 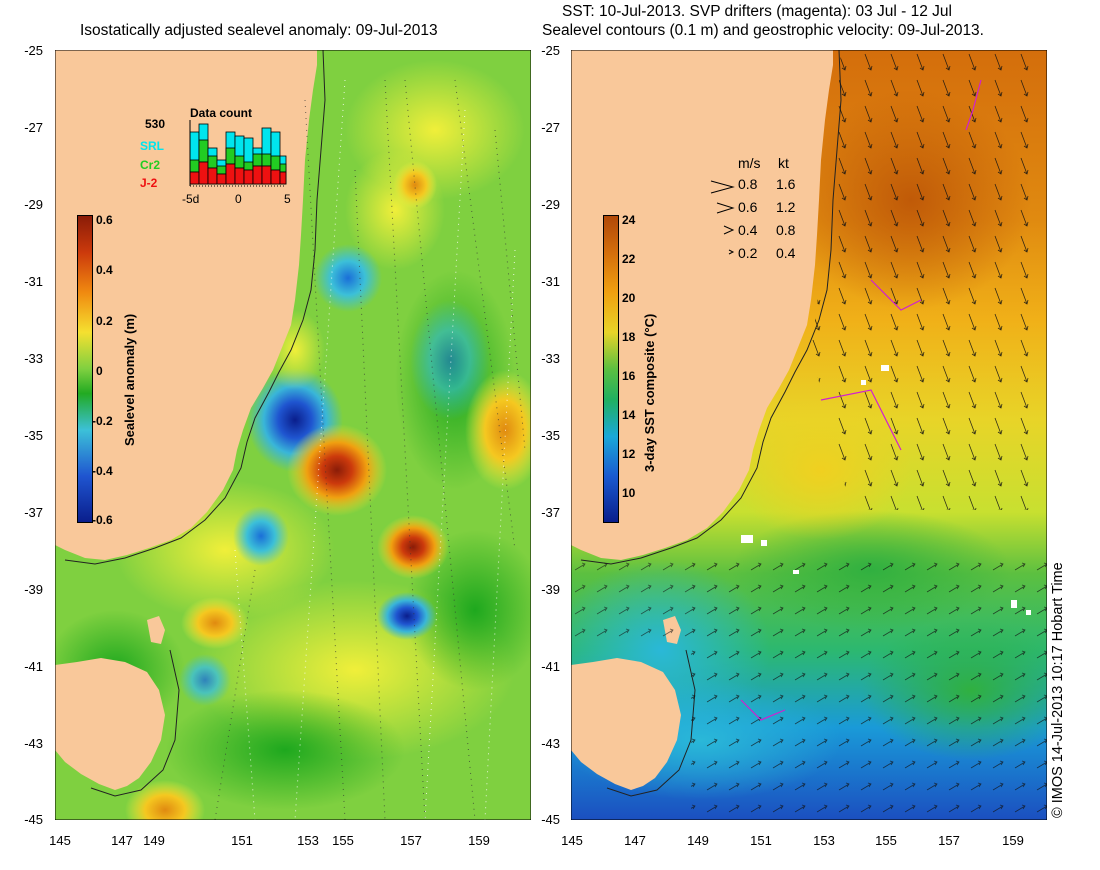 I want to click on left-x-tick: 157, so click(x=411, y=840).